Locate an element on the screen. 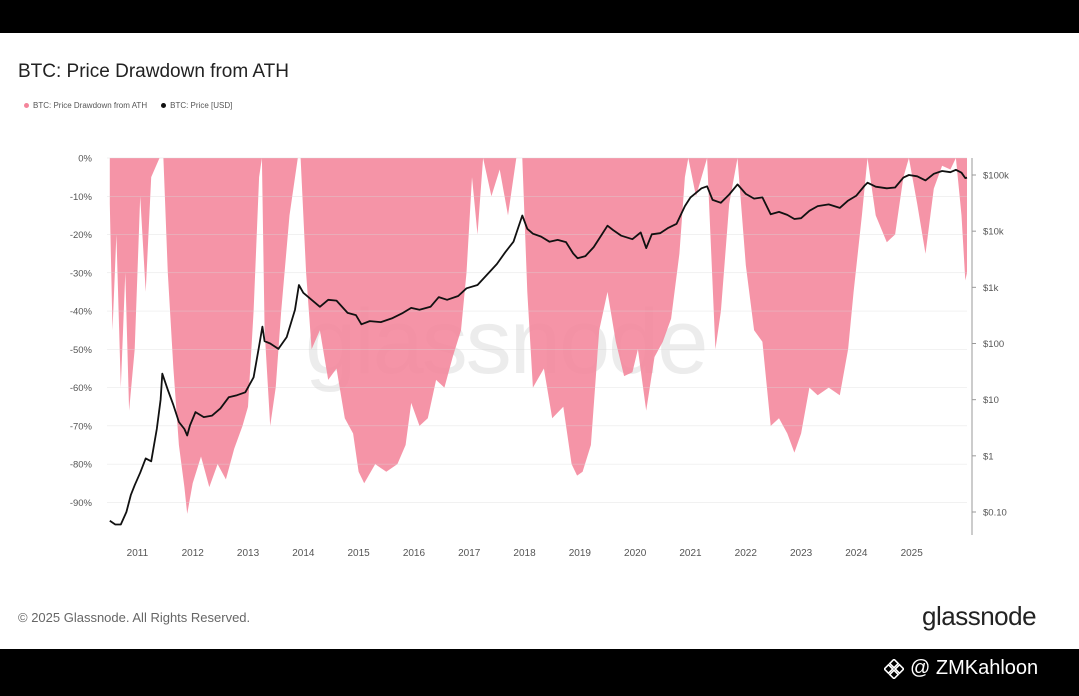  x-tick-label: 2024 is located at coordinates (856, 553).